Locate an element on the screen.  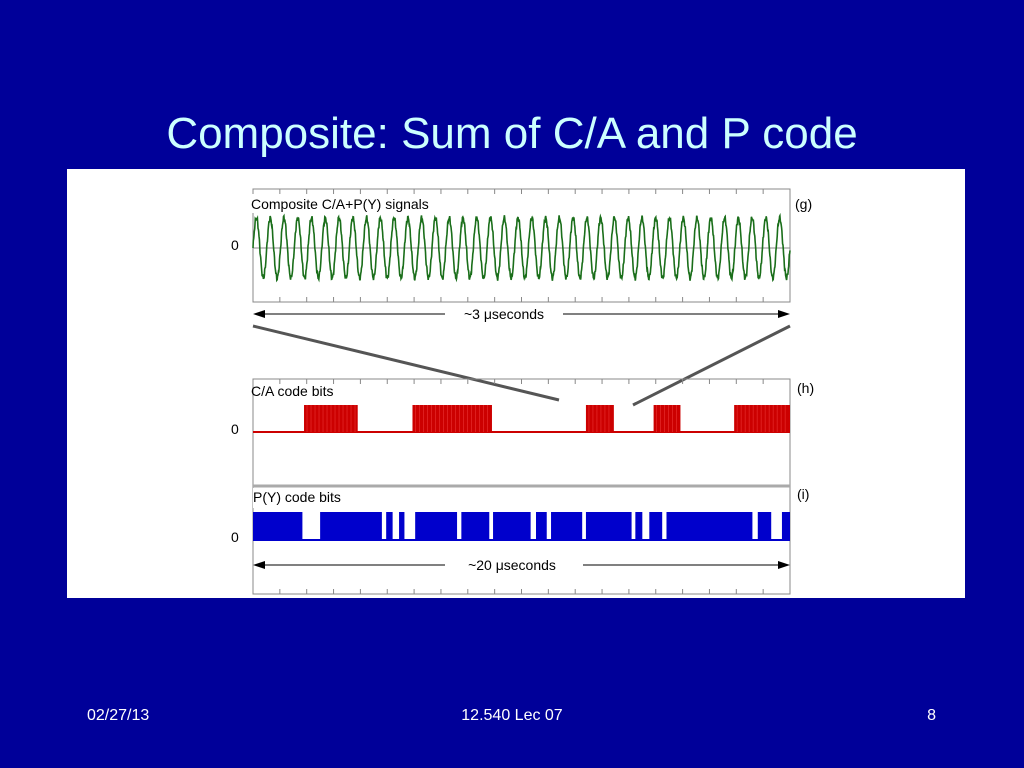
composite-span-arrow-left is located at coordinates (259, 314).